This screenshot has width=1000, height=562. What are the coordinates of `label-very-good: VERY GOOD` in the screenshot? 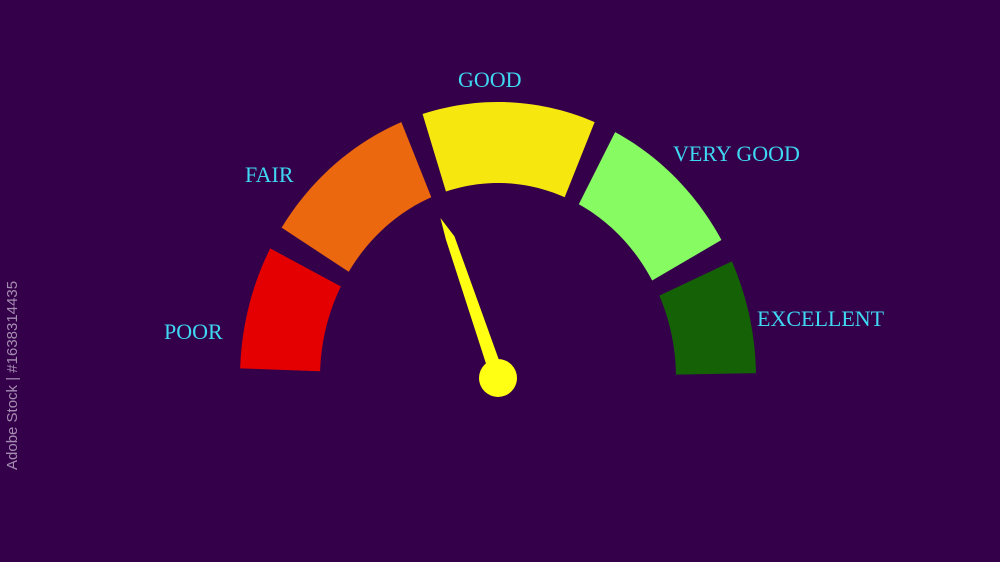 It's located at (736, 153).